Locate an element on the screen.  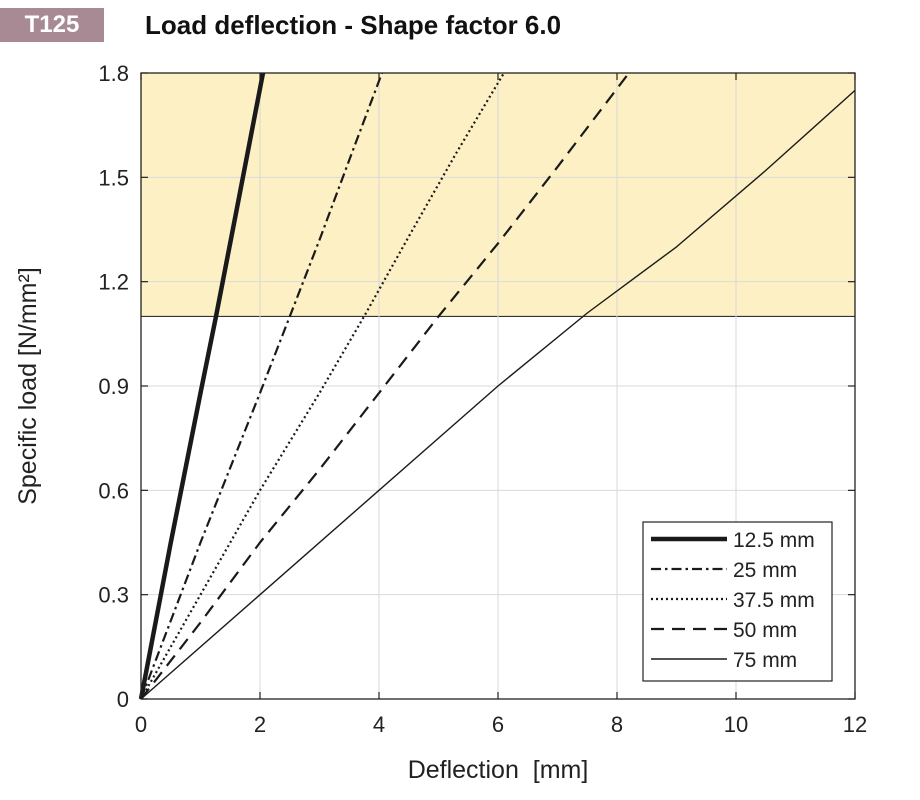
legend-label: 75 mm is located at coordinates (765, 660).